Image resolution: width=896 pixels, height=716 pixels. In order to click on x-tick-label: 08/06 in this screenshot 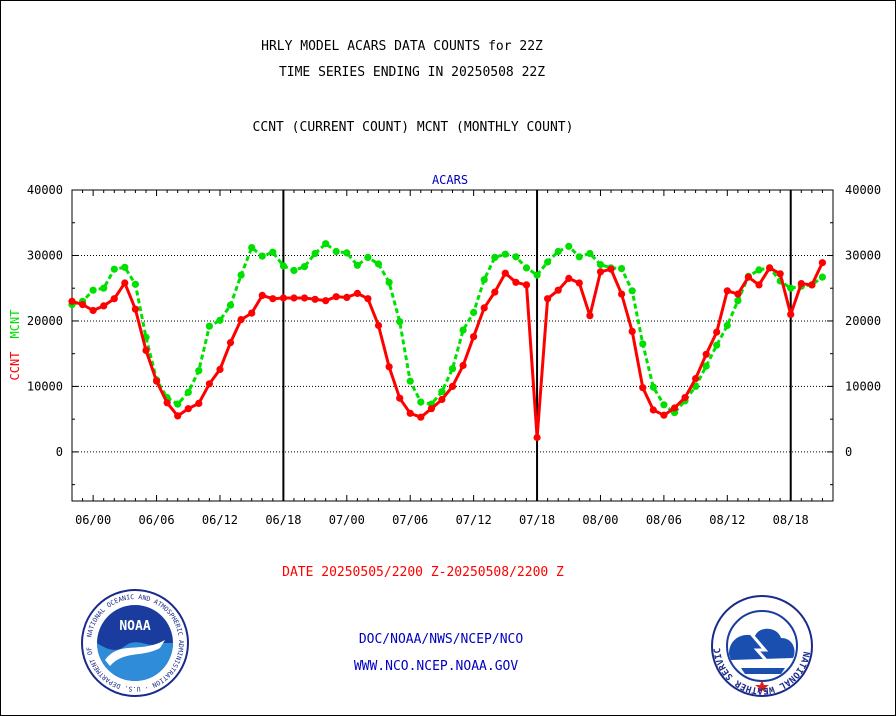, I will do `click(664, 520)`.